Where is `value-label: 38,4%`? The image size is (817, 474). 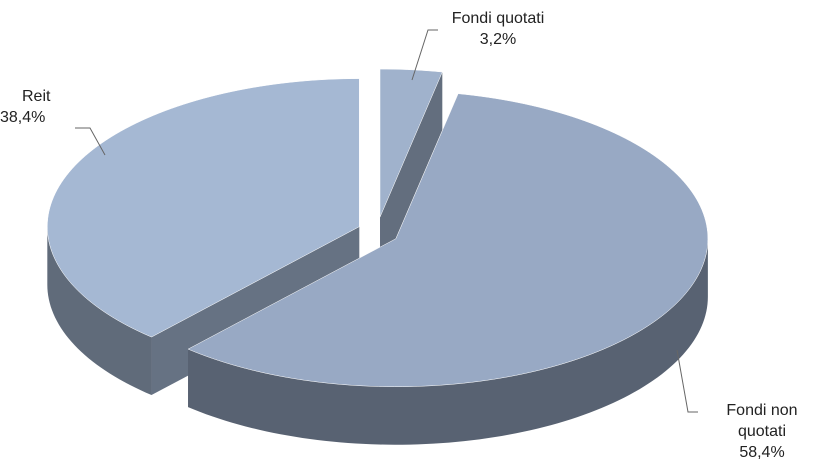 value-label: 38,4% is located at coordinates (23, 117).